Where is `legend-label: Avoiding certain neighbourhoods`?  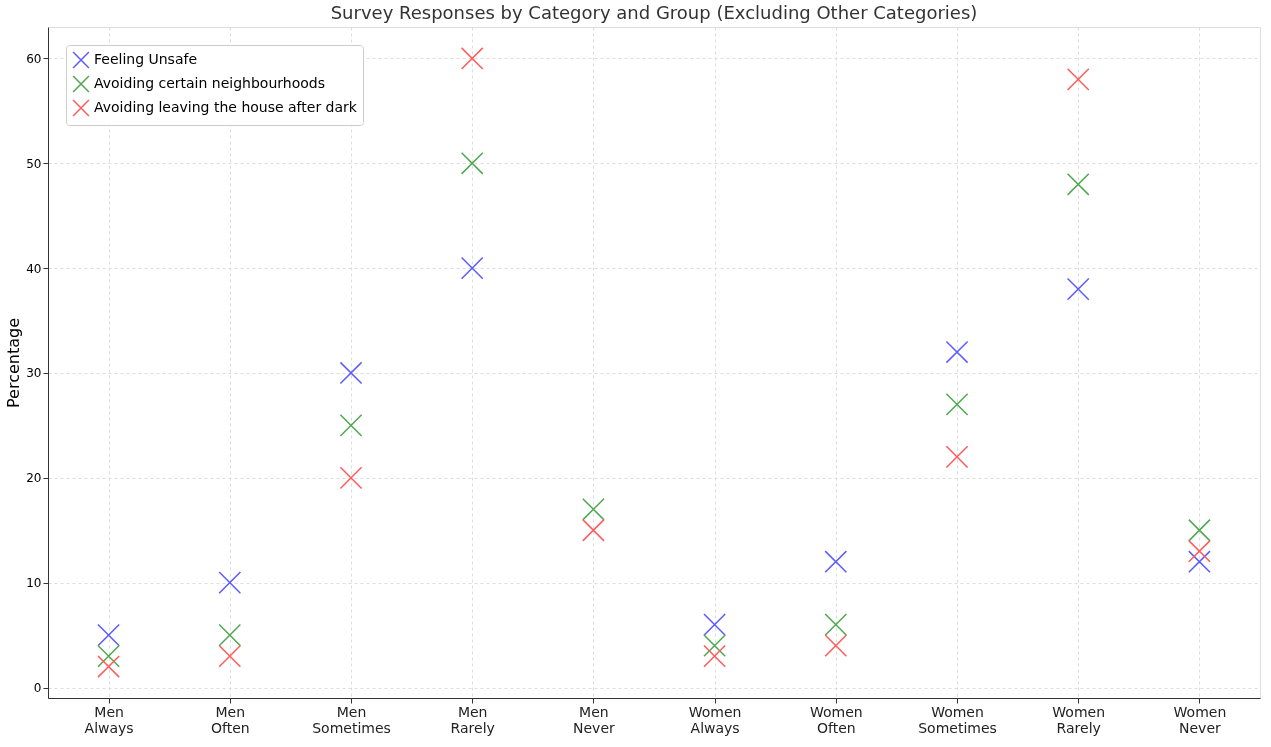 legend-label: Avoiding certain neighbourhoods is located at coordinates (209, 83).